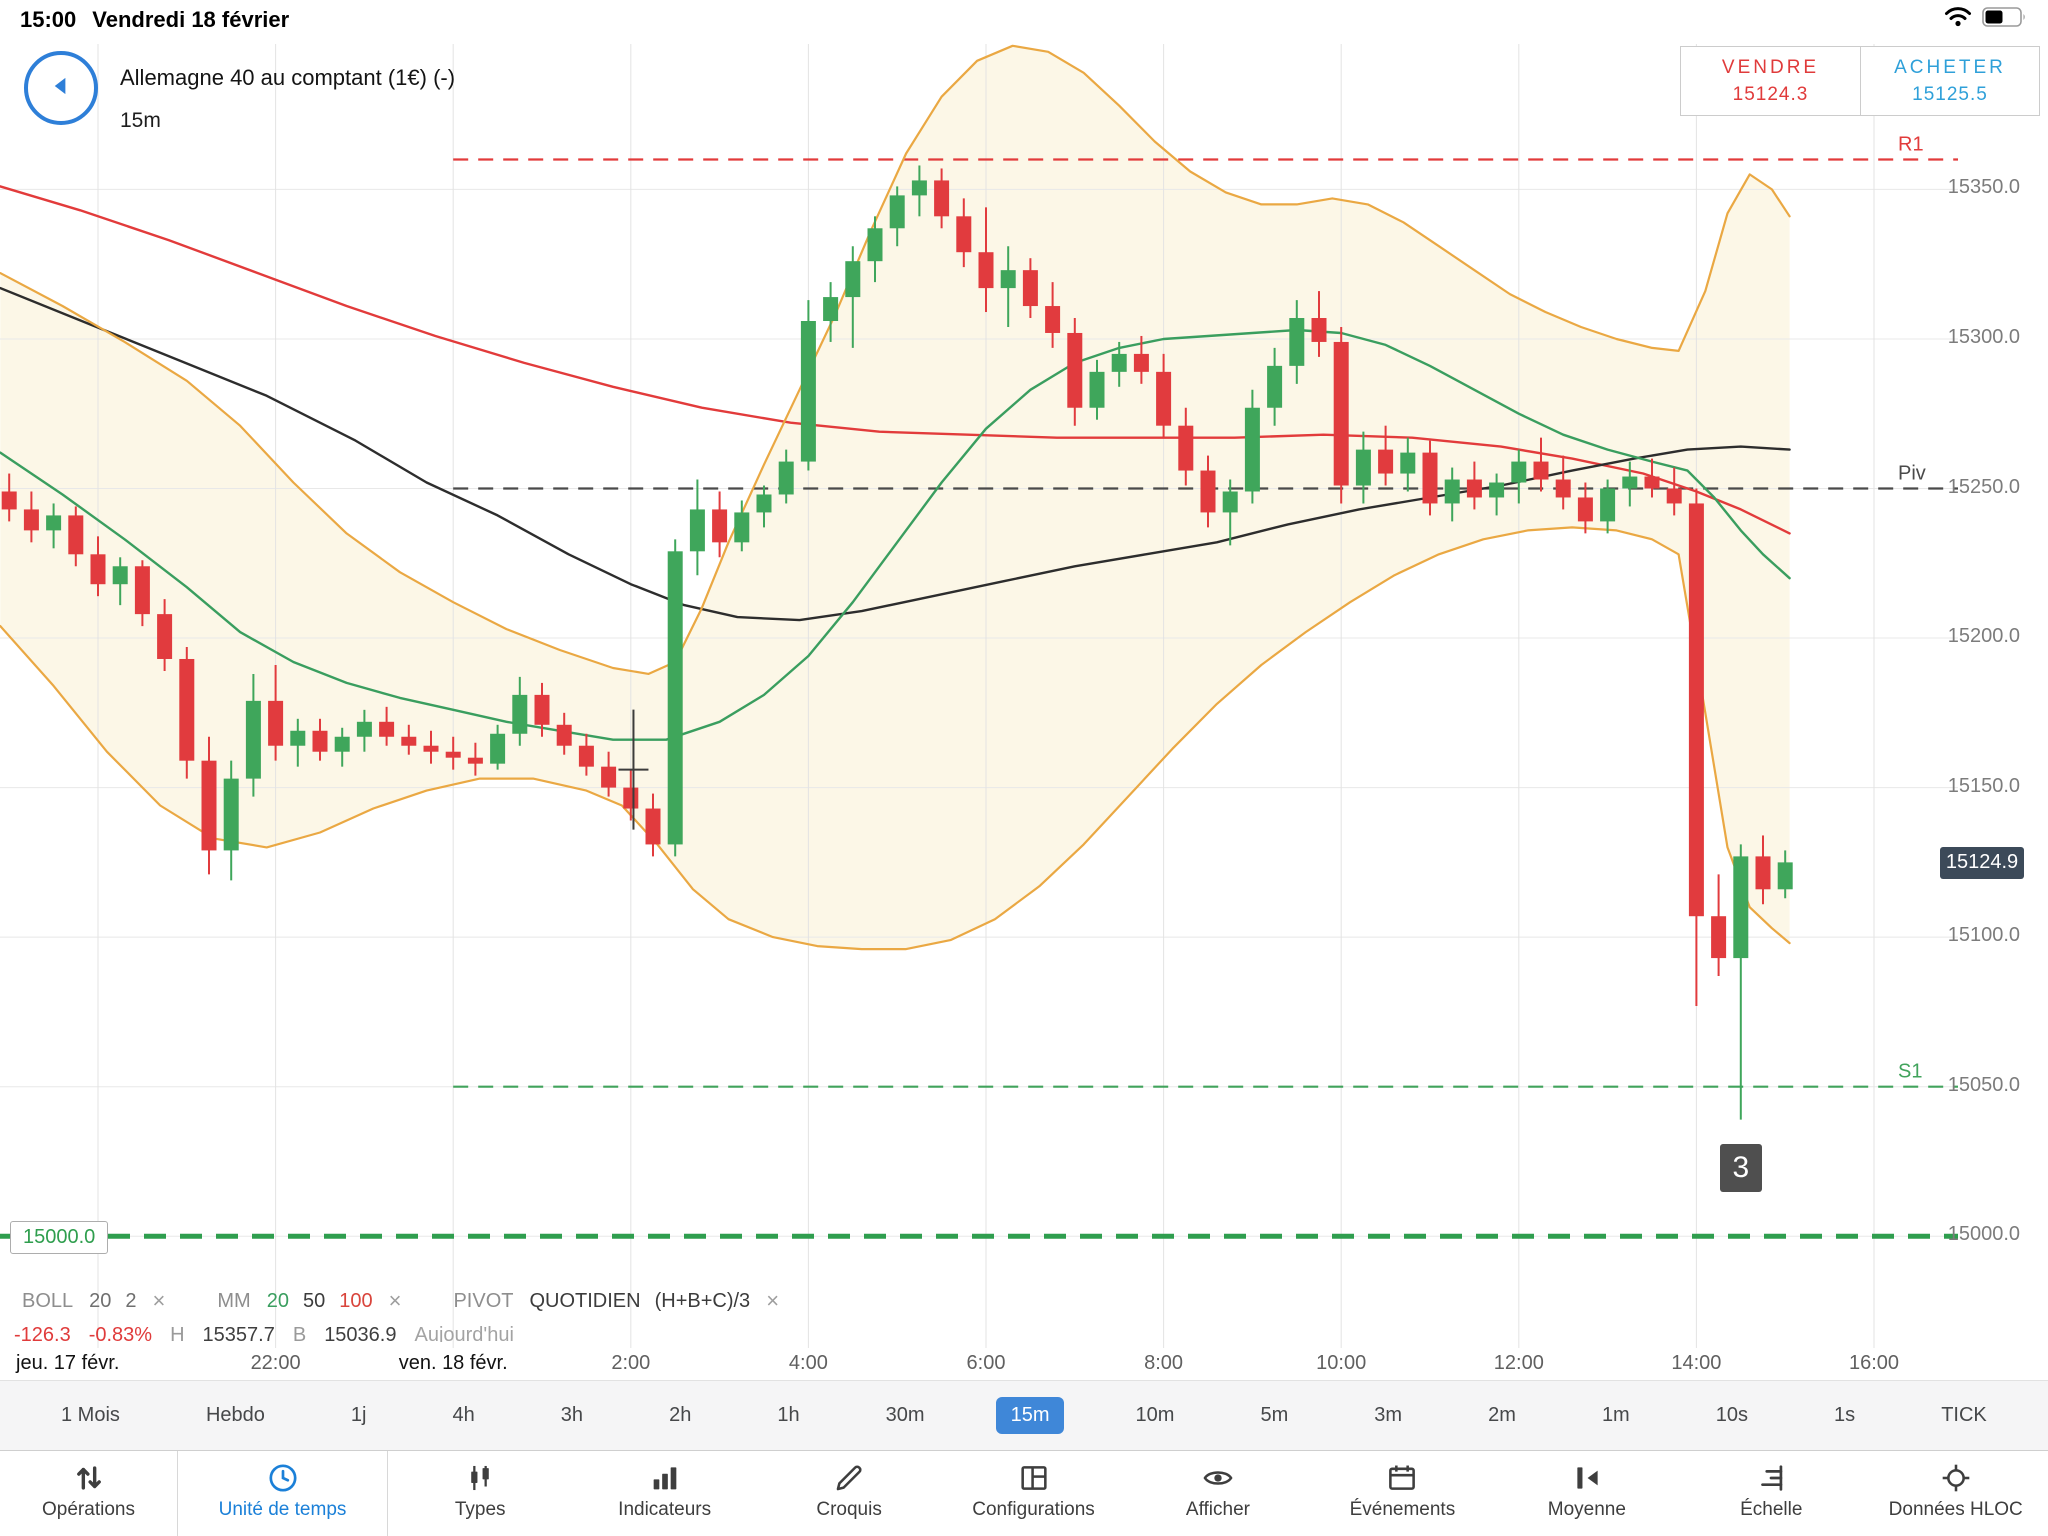 This screenshot has height=1536, width=2048. I want to click on back-button, so click(61, 88).